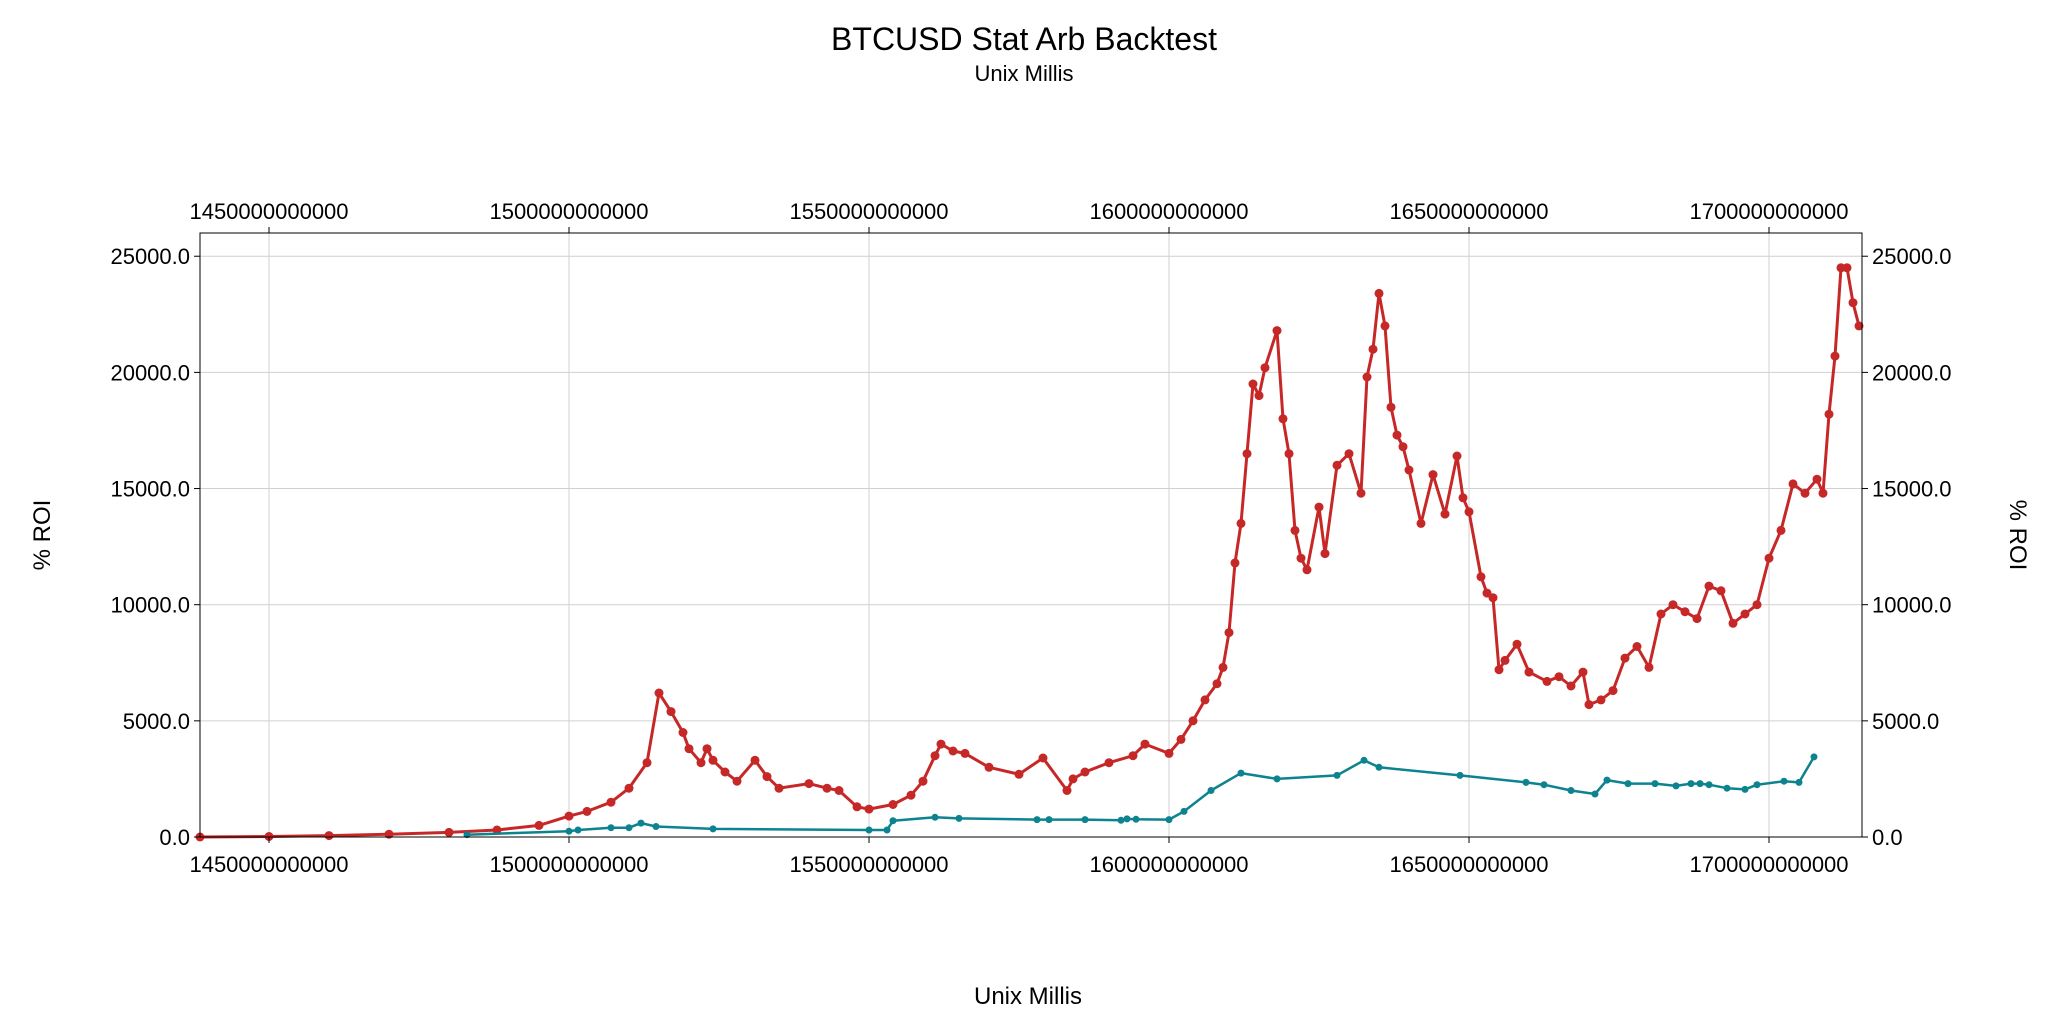 This screenshot has width=2048, height=1029. What do you see at coordinates (1768, 864) in the screenshot?
I see `x-tick-label-bottom: 1700000000000` at bounding box center [1768, 864].